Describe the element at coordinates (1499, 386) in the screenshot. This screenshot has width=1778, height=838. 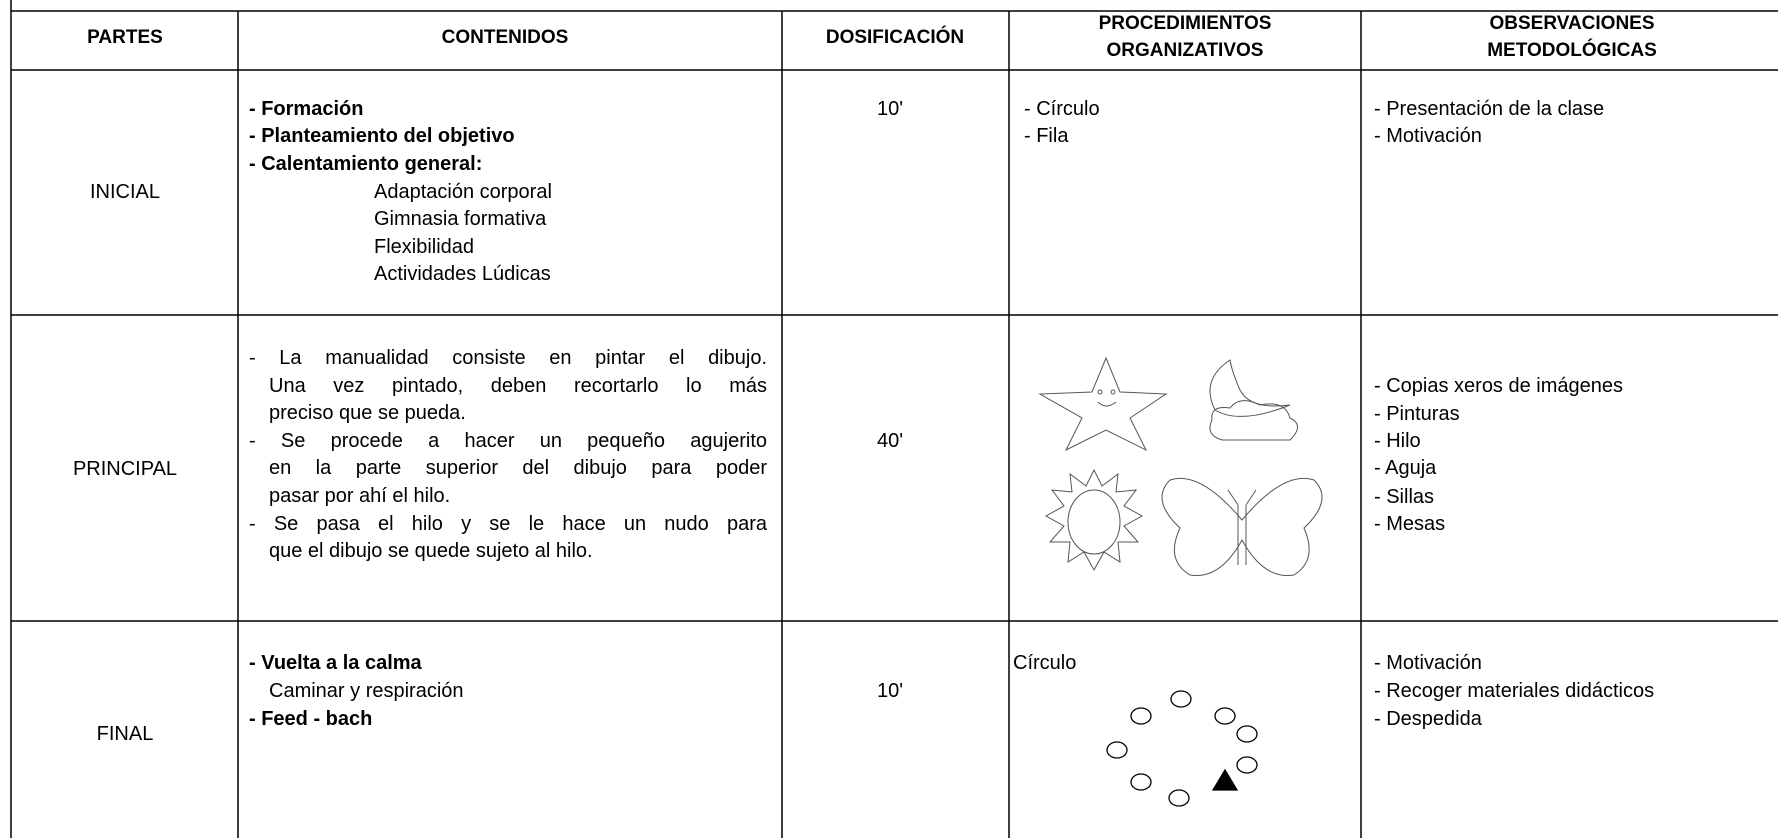
I see `observacion: - Copias xeros de imágenes` at that location.